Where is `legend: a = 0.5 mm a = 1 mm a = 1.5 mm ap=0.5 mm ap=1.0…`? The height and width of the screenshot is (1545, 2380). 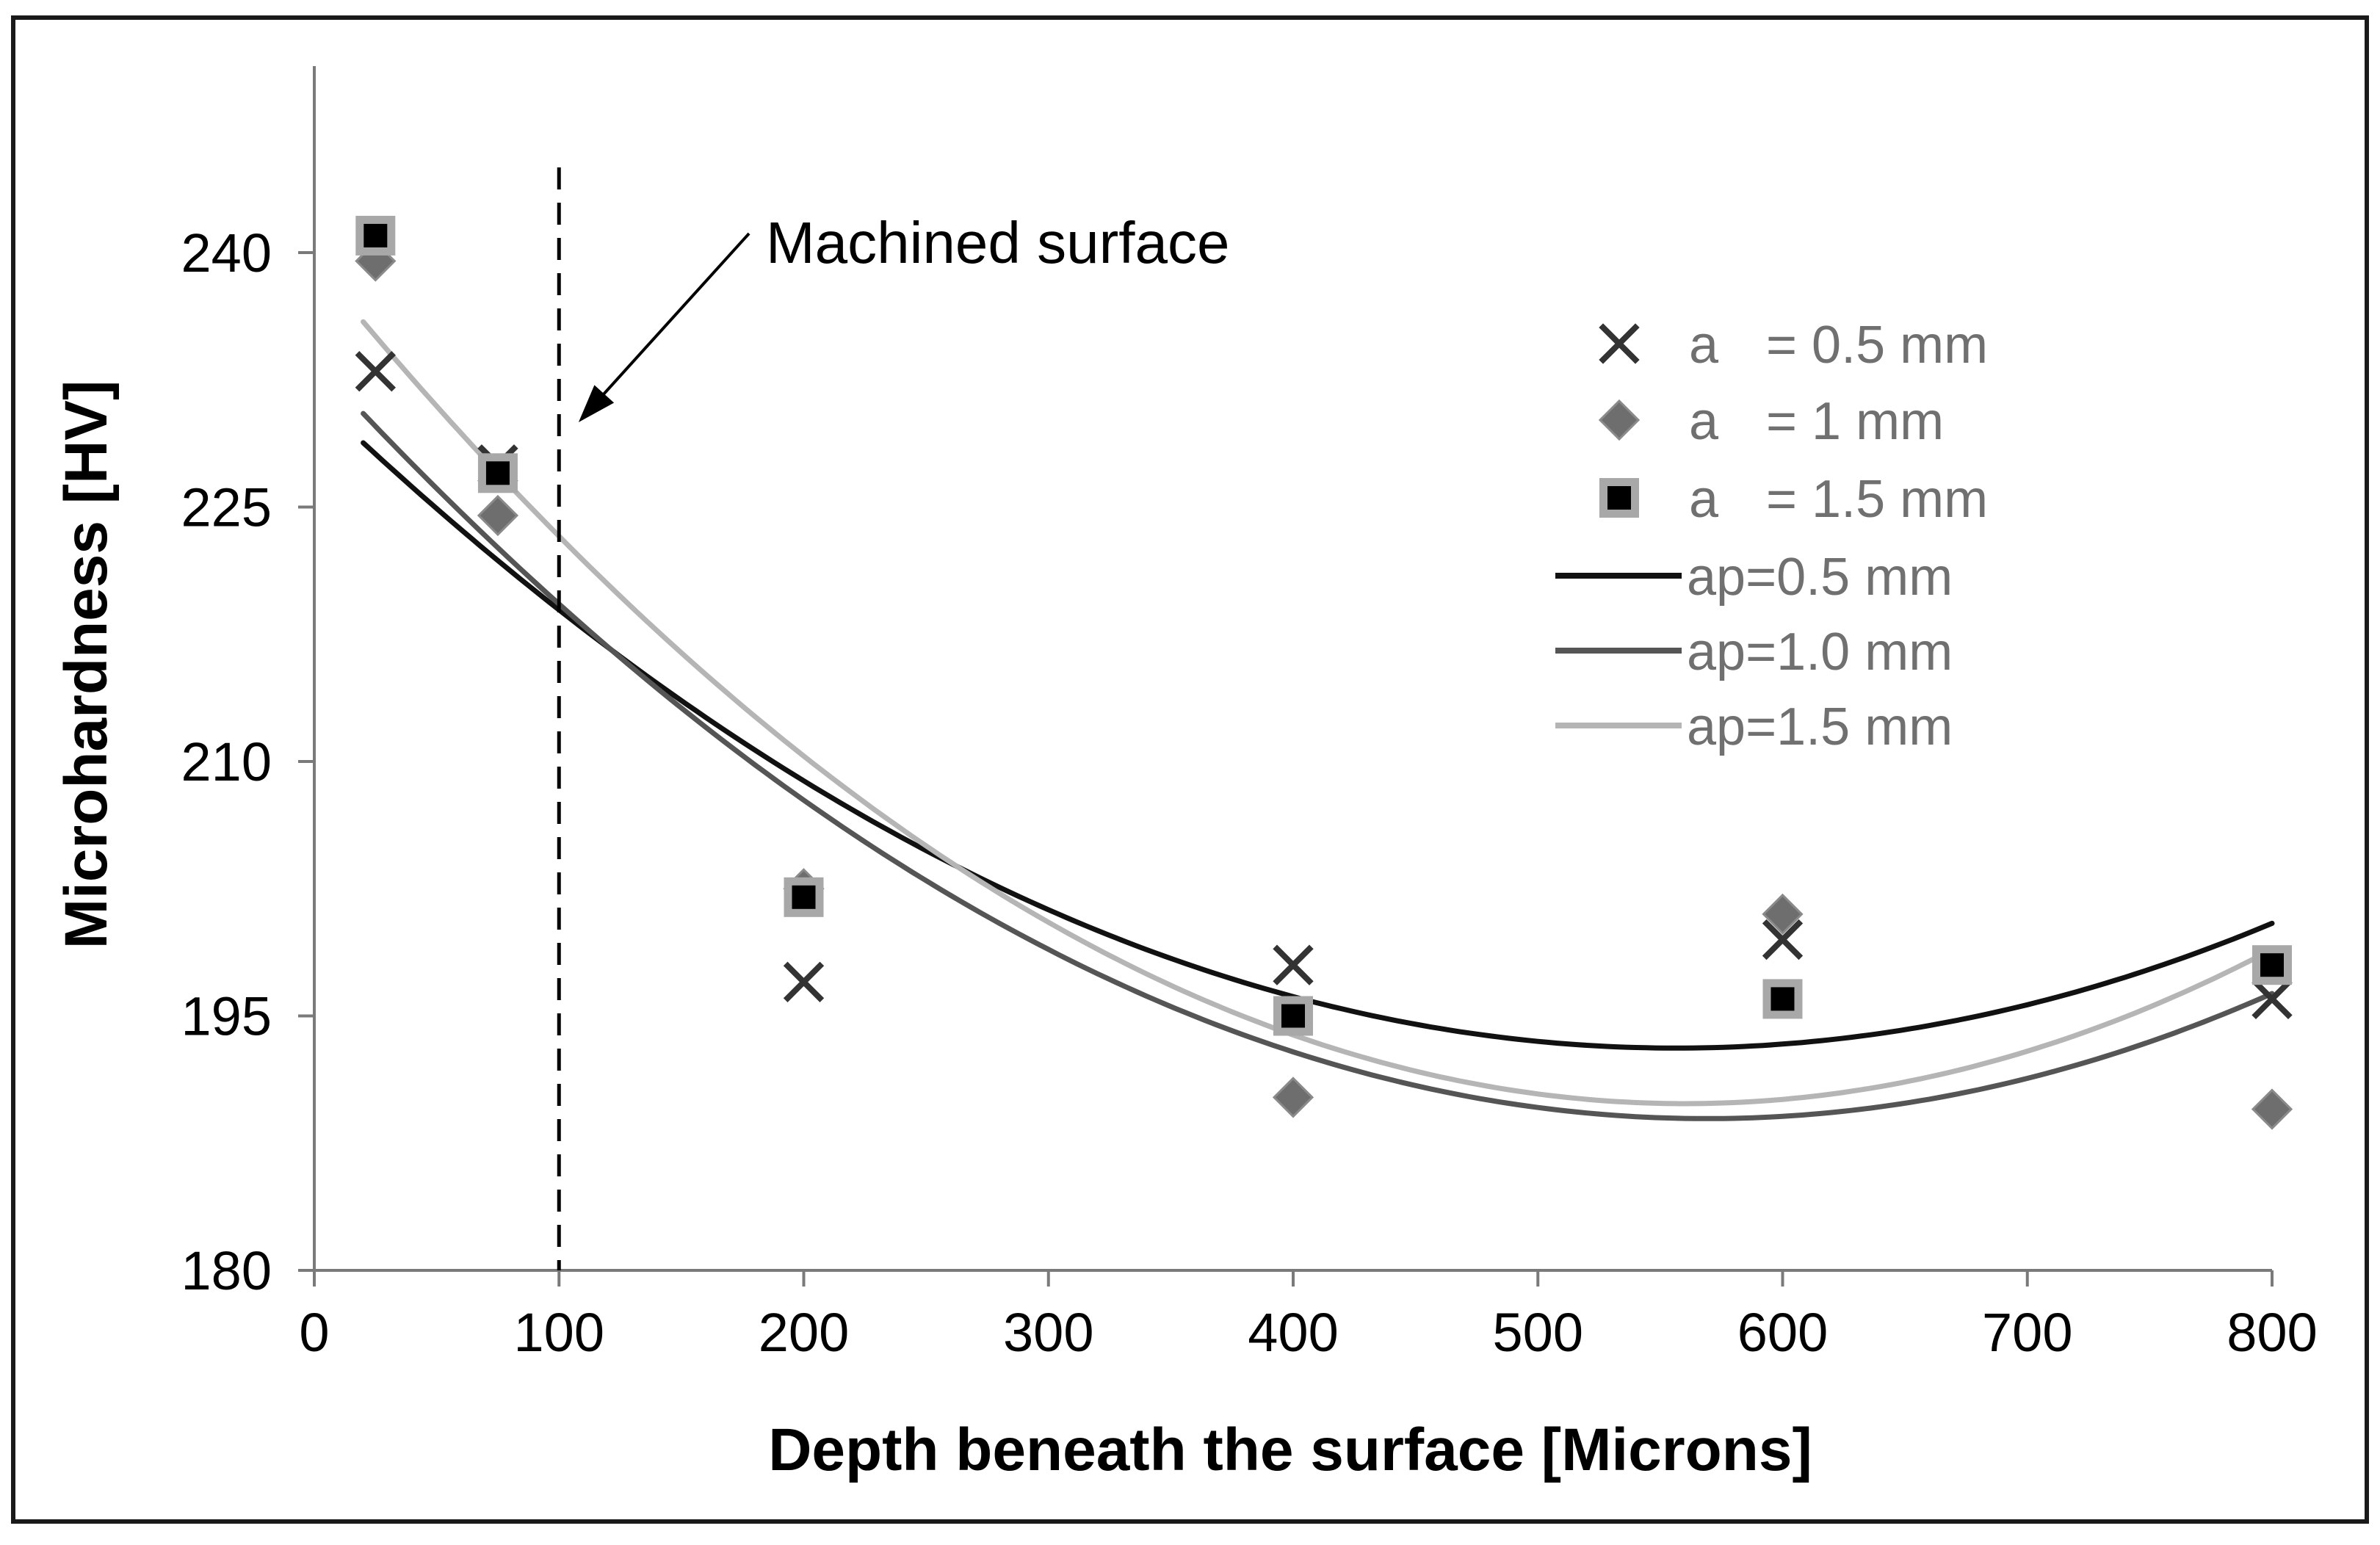
legend: a = 0.5 mm a = 1 mm a = 1.5 mm ap=0.5 mm ap=1.0… is located at coordinates (1772, 536).